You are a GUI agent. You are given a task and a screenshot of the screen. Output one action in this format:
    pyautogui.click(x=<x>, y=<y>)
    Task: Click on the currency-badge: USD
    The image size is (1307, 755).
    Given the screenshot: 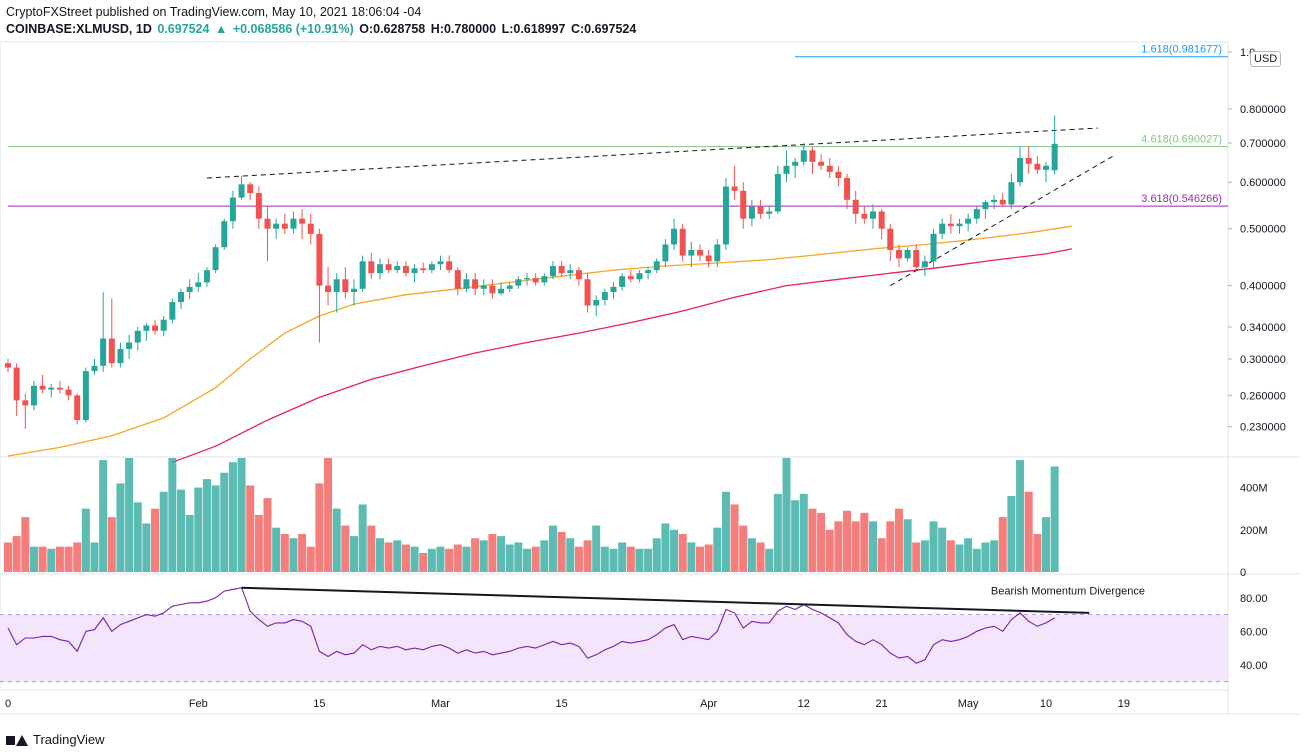 What is the action you would take?
    pyautogui.click(x=1266, y=59)
    